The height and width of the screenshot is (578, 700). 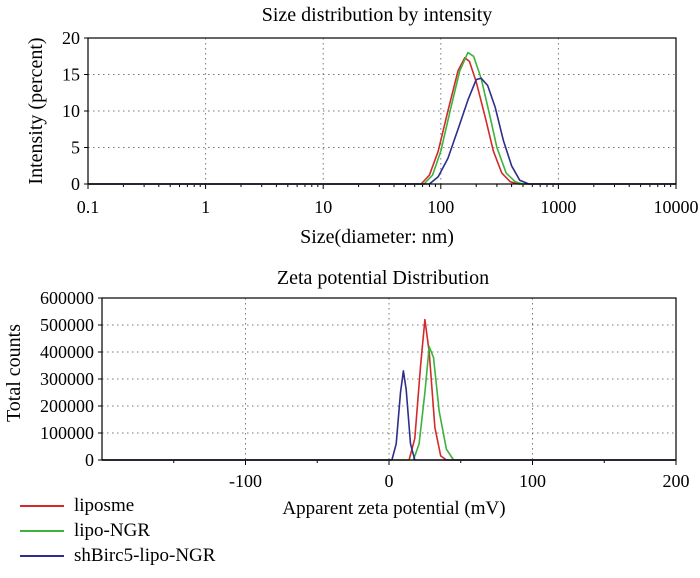 What do you see at coordinates (67, 325) in the screenshot?
I see `zeta-y-tick-label-500000: 500000` at bounding box center [67, 325].